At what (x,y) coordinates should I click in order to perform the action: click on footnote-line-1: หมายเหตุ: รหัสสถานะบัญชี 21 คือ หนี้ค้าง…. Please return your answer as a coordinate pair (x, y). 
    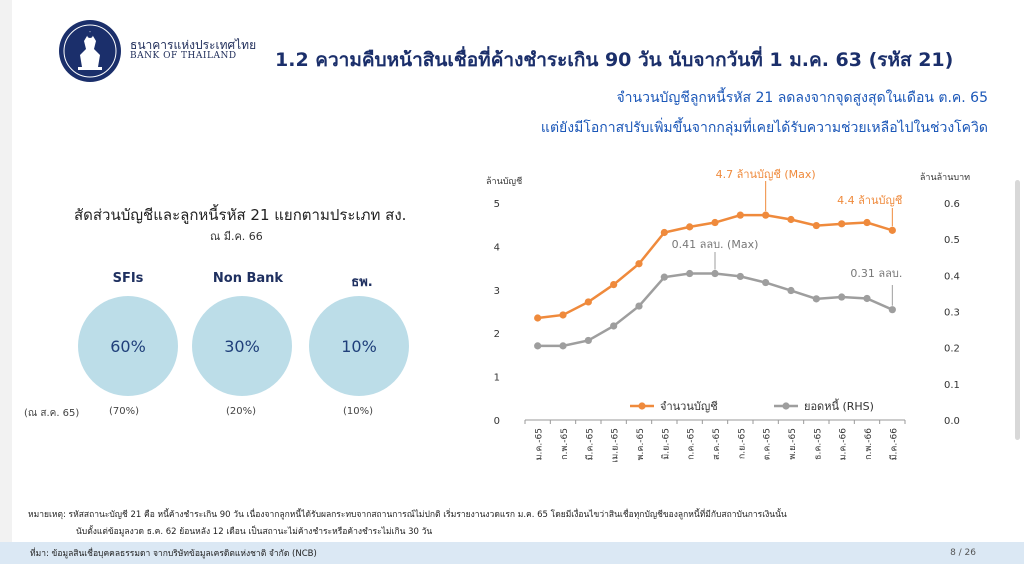
    Looking at the image, I should click on (407, 515).